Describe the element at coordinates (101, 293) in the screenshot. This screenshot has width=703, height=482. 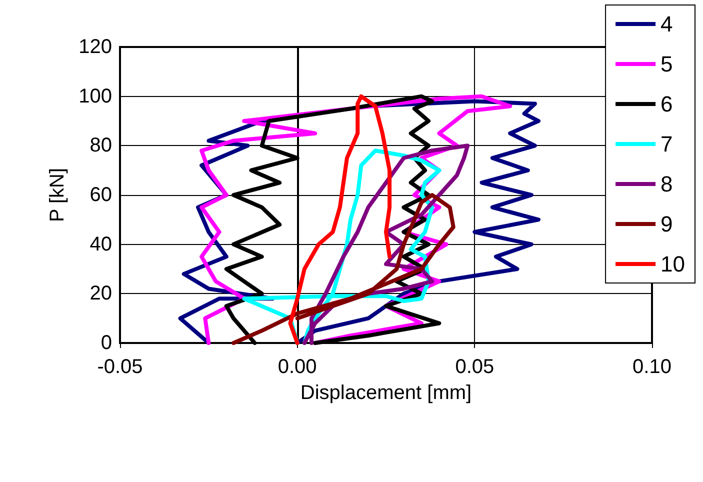
I see `y-tick-label: 20` at that location.